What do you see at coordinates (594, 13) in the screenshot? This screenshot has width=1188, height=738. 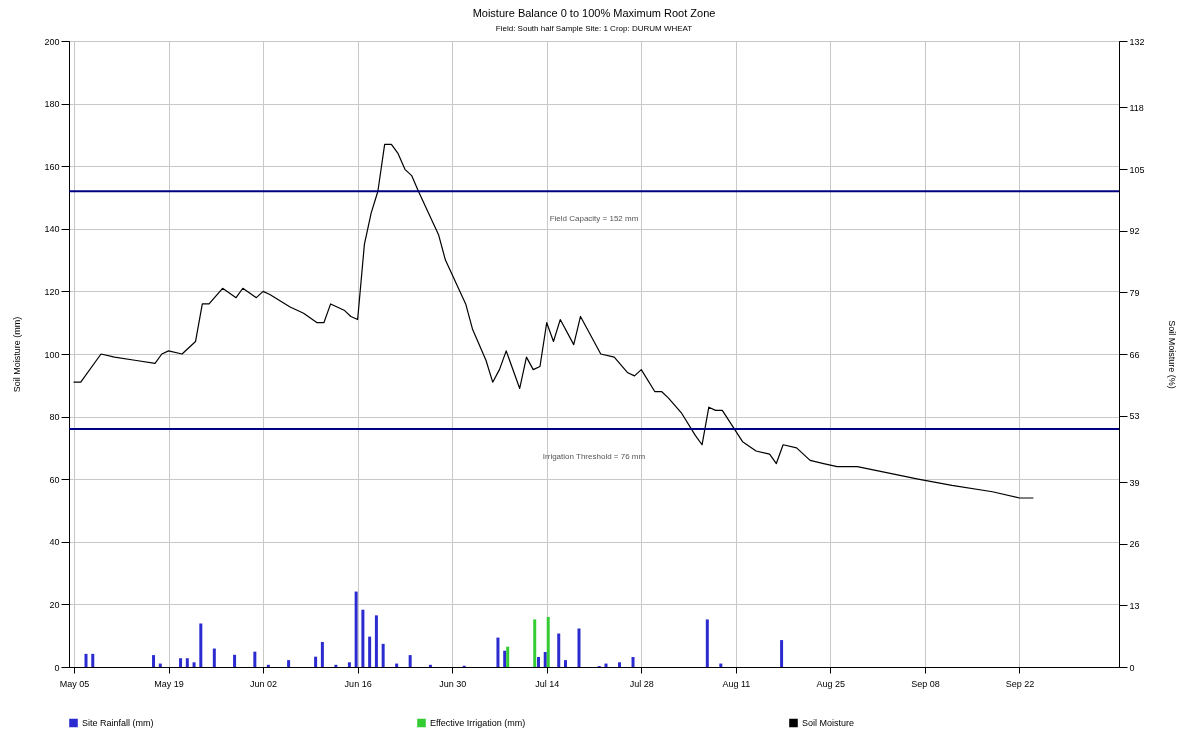 I see `chart-title: Moisture Balance 0 to 100% Maximum Root Zone` at bounding box center [594, 13].